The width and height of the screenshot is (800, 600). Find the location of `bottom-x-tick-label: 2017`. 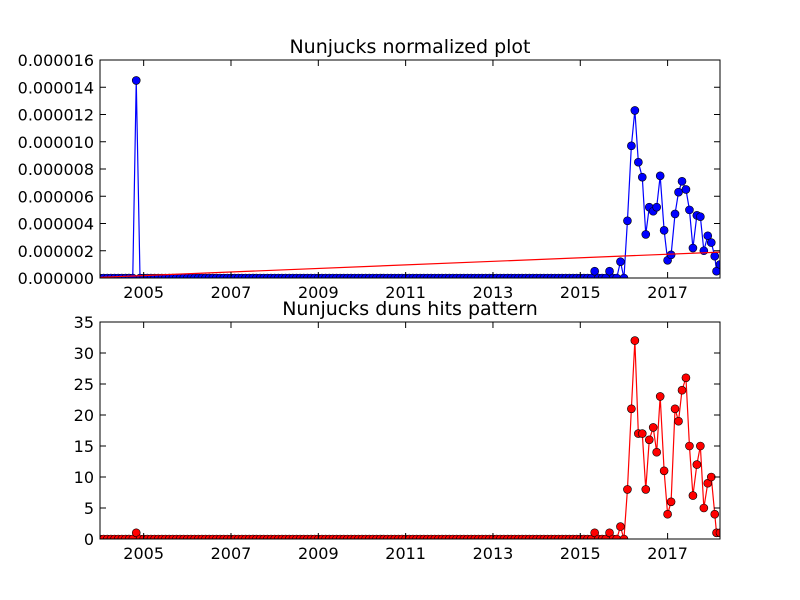

bottom-x-tick-label: 2017 is located at coordinates (667, 553).